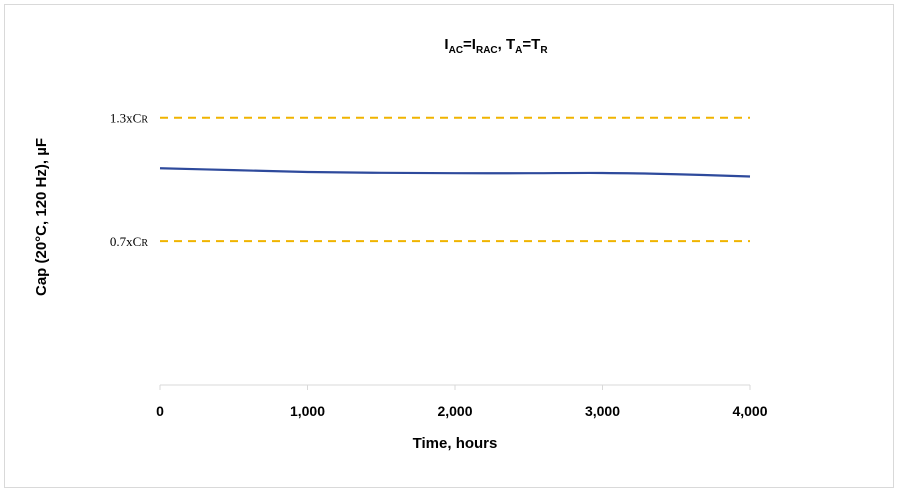 The height and width of the screenshot is (494, 900). What do you see at coordinates (41, 217) in the screenshot?
I see `y-axis-title: Cap (20°C, 120 Hz), µF` at bounding box center [41, 217].